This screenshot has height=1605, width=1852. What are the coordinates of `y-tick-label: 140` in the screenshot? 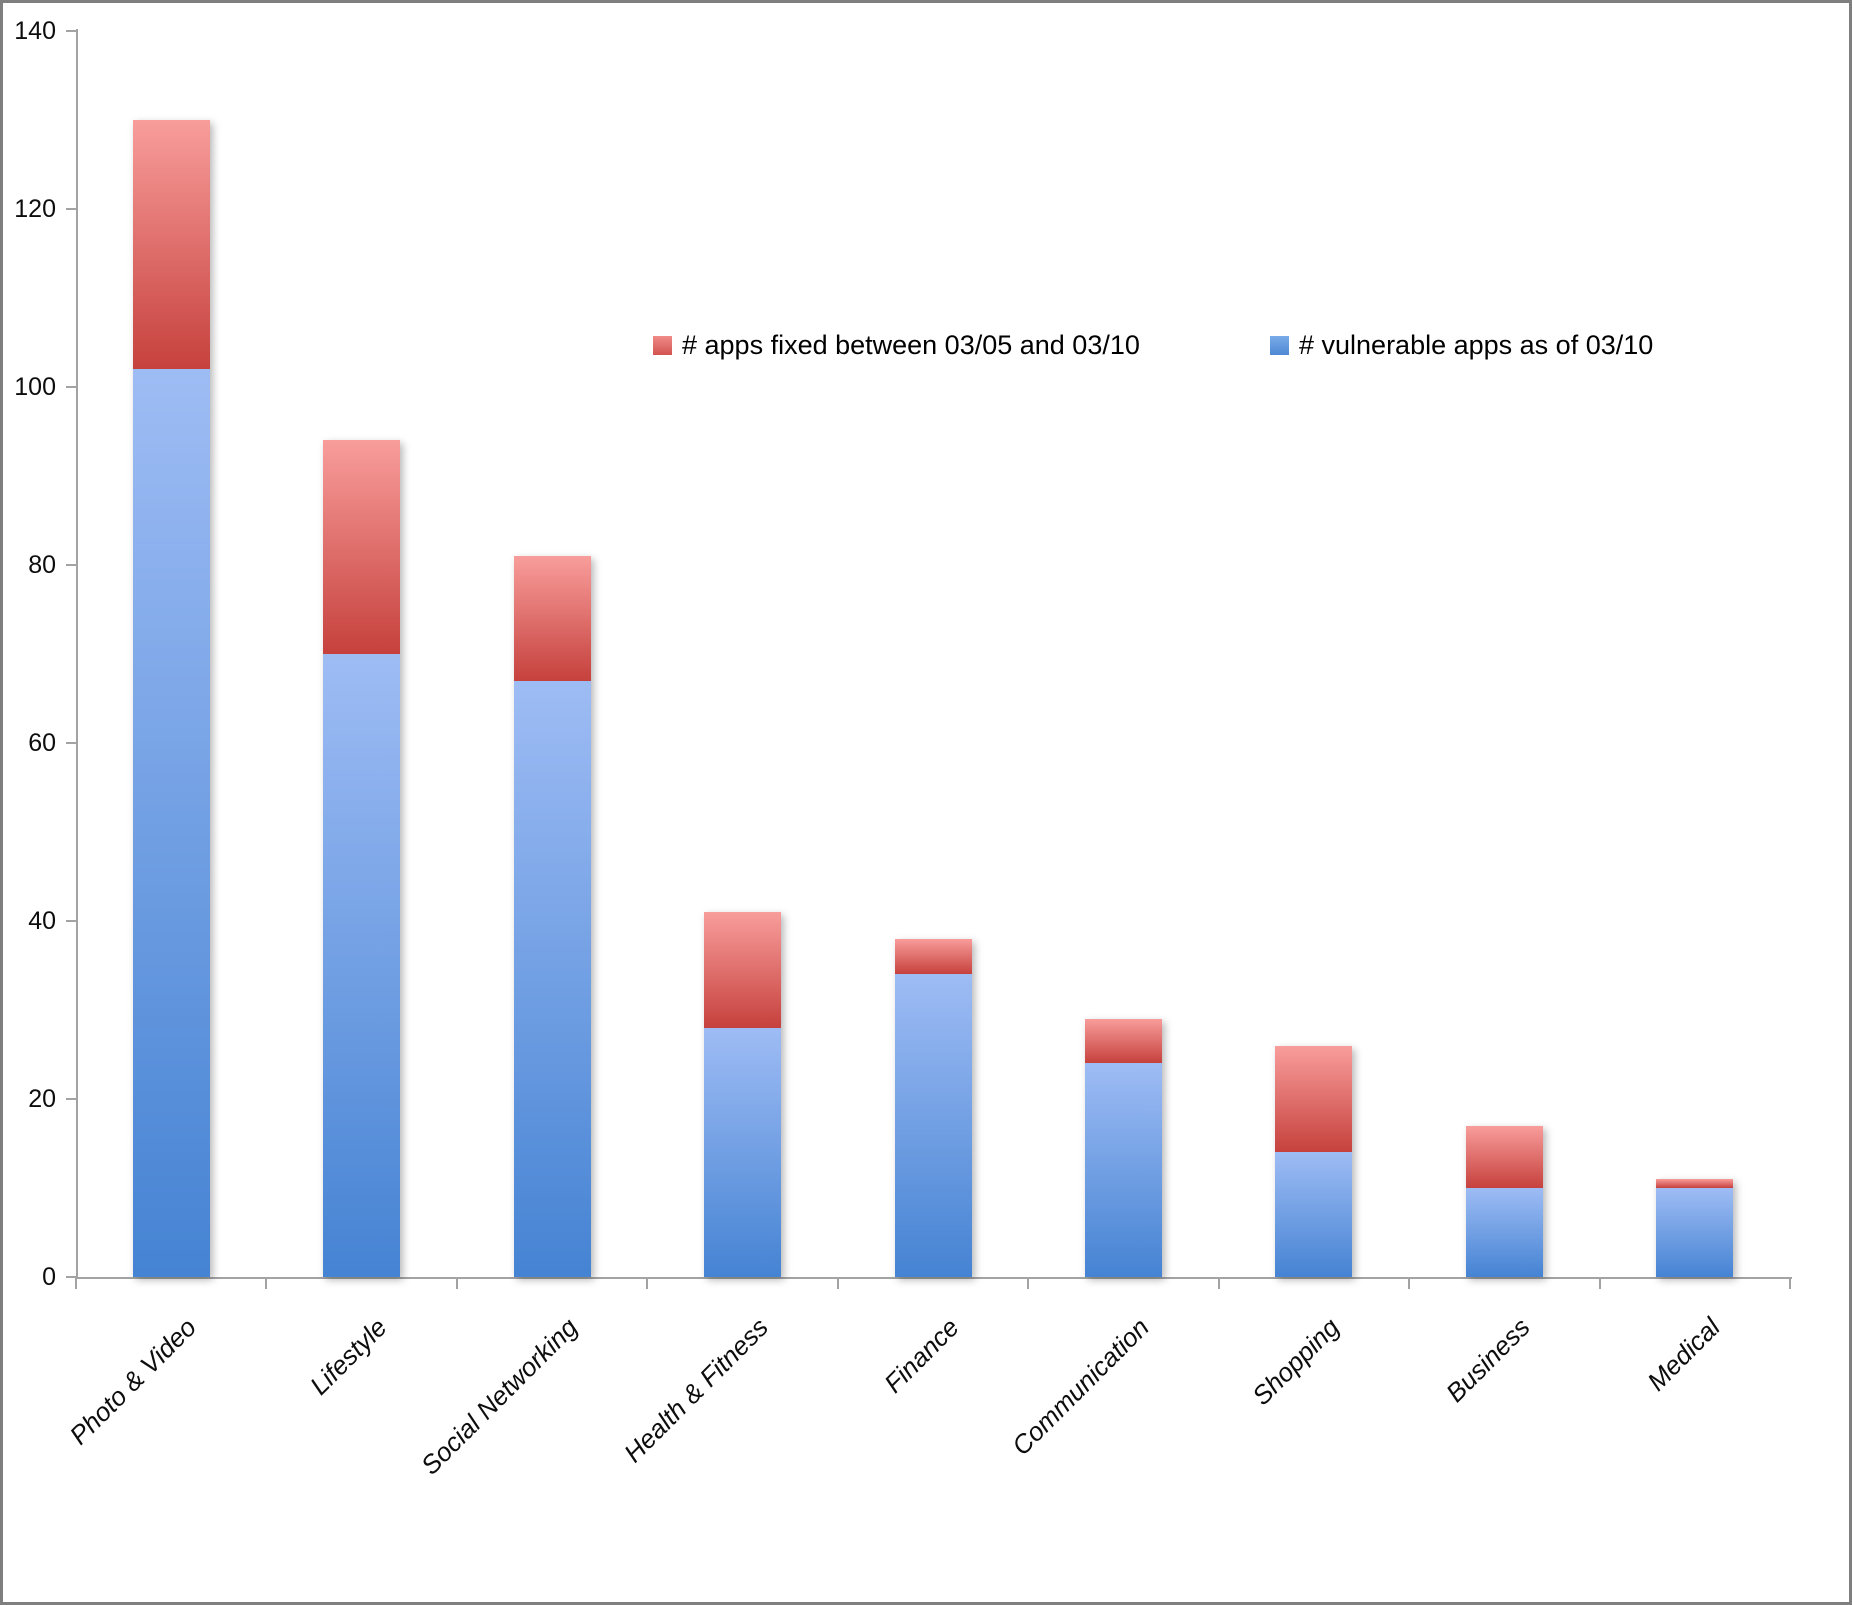 It's located at (35, 31).